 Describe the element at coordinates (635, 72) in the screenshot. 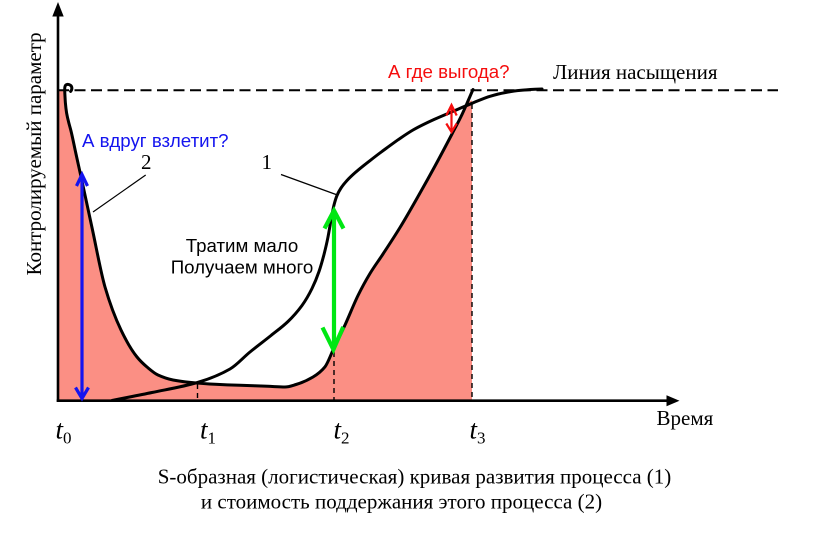

I see `svg-text: Линия насыщения` at that location.